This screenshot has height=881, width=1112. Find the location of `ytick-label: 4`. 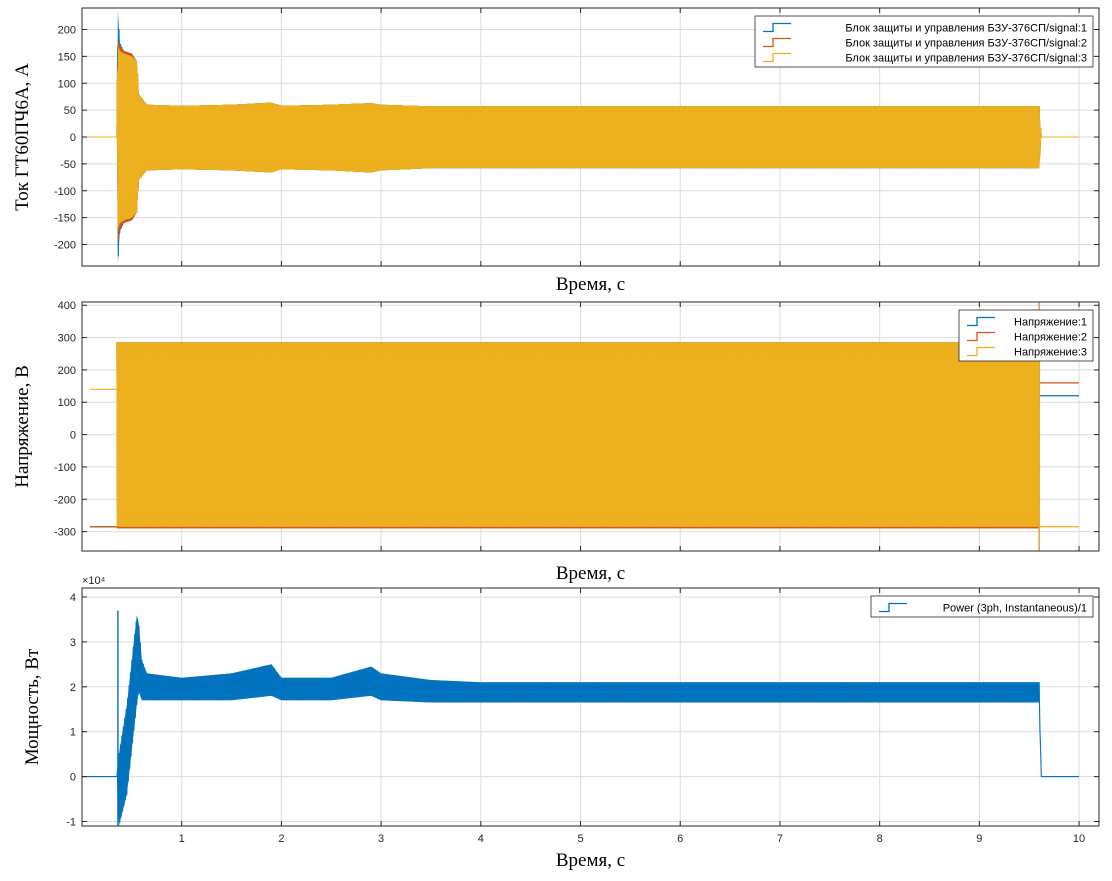

ytick-label: 4 is located at coordinates (73, 598).